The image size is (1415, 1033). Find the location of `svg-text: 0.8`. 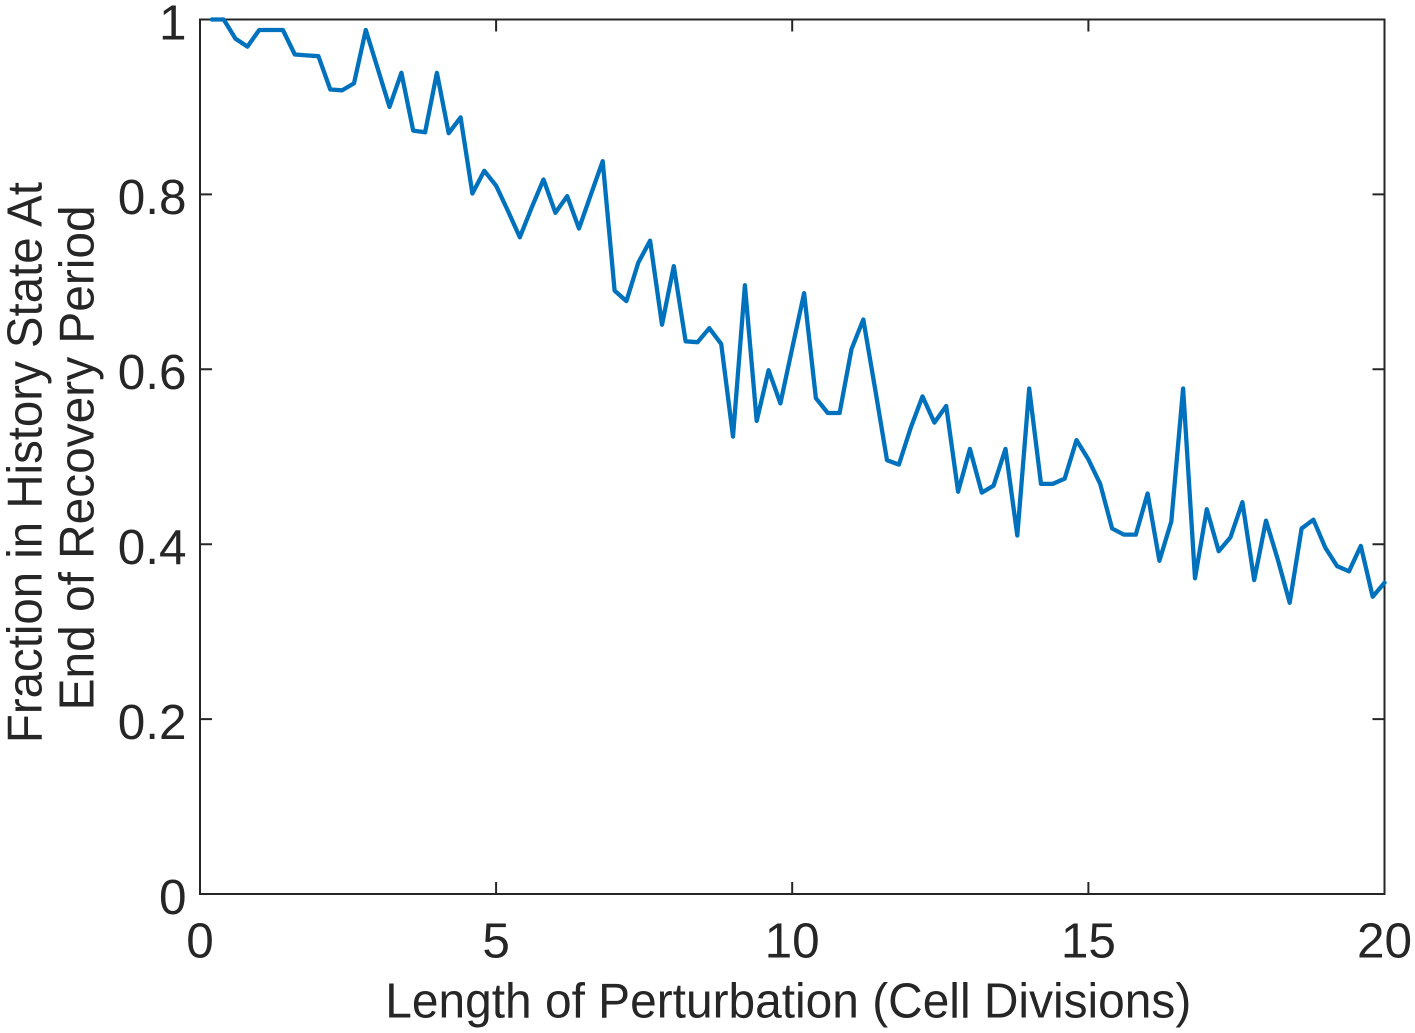

svg-text: 0.8 is located at coordinates (152, 197).